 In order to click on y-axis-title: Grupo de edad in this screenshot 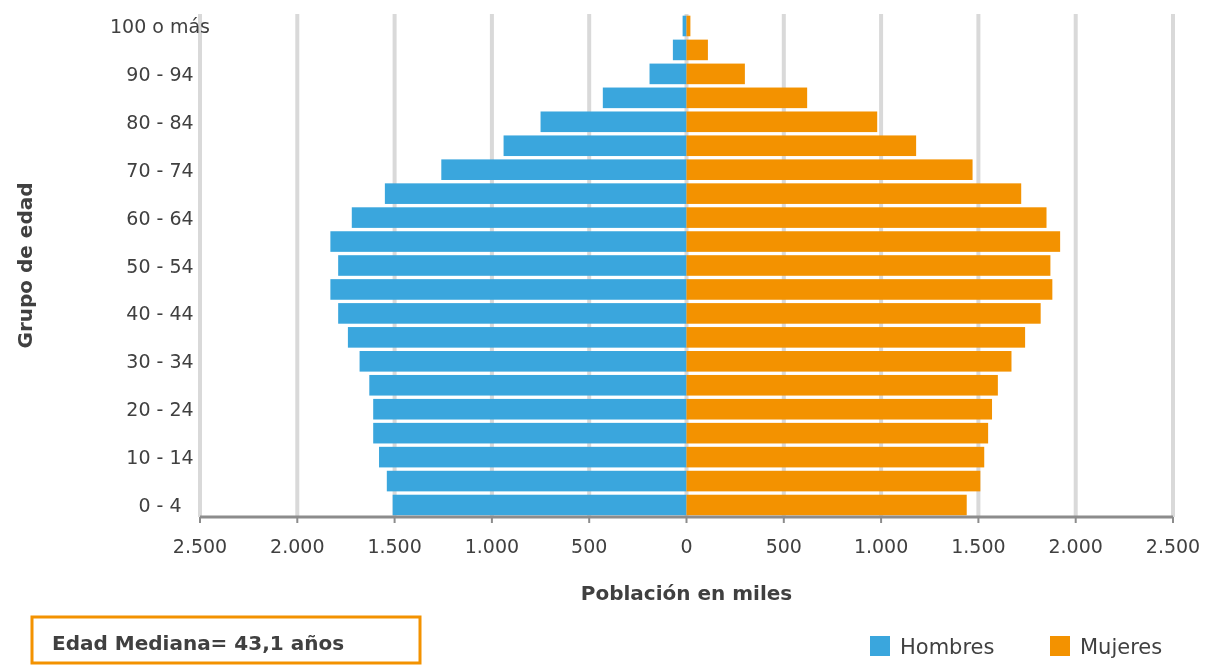, I will do `click(25, 265)`.